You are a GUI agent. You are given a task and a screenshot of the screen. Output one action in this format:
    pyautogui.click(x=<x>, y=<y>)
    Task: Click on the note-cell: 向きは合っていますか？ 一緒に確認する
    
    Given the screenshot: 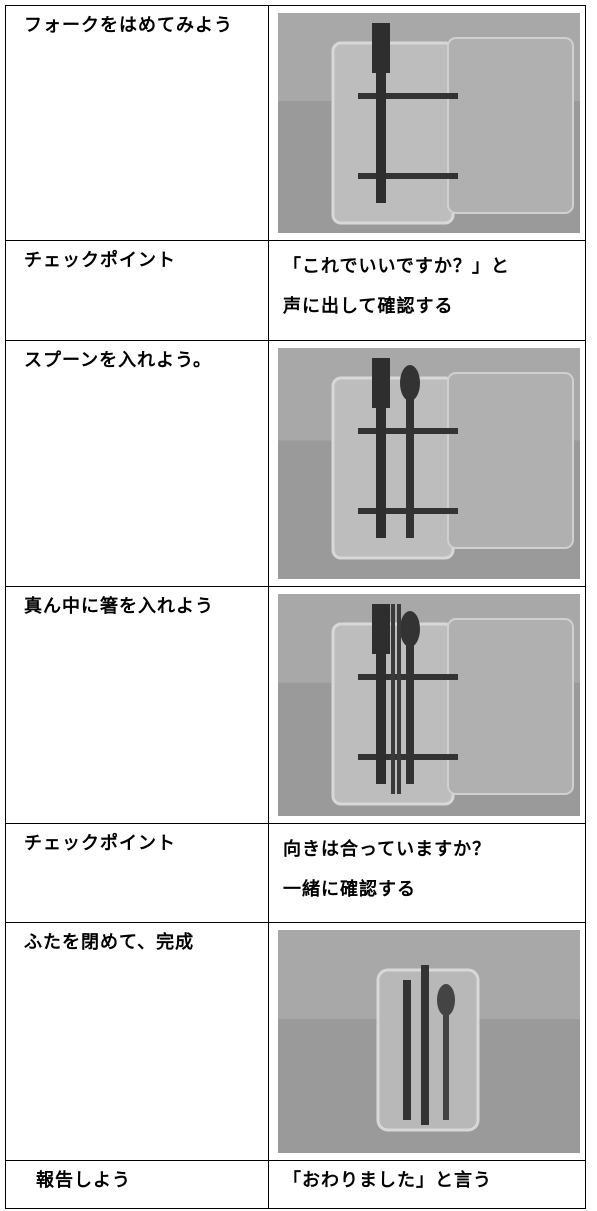 What is the action you would take?
    pyautogui.click(x=427, y=873)
    